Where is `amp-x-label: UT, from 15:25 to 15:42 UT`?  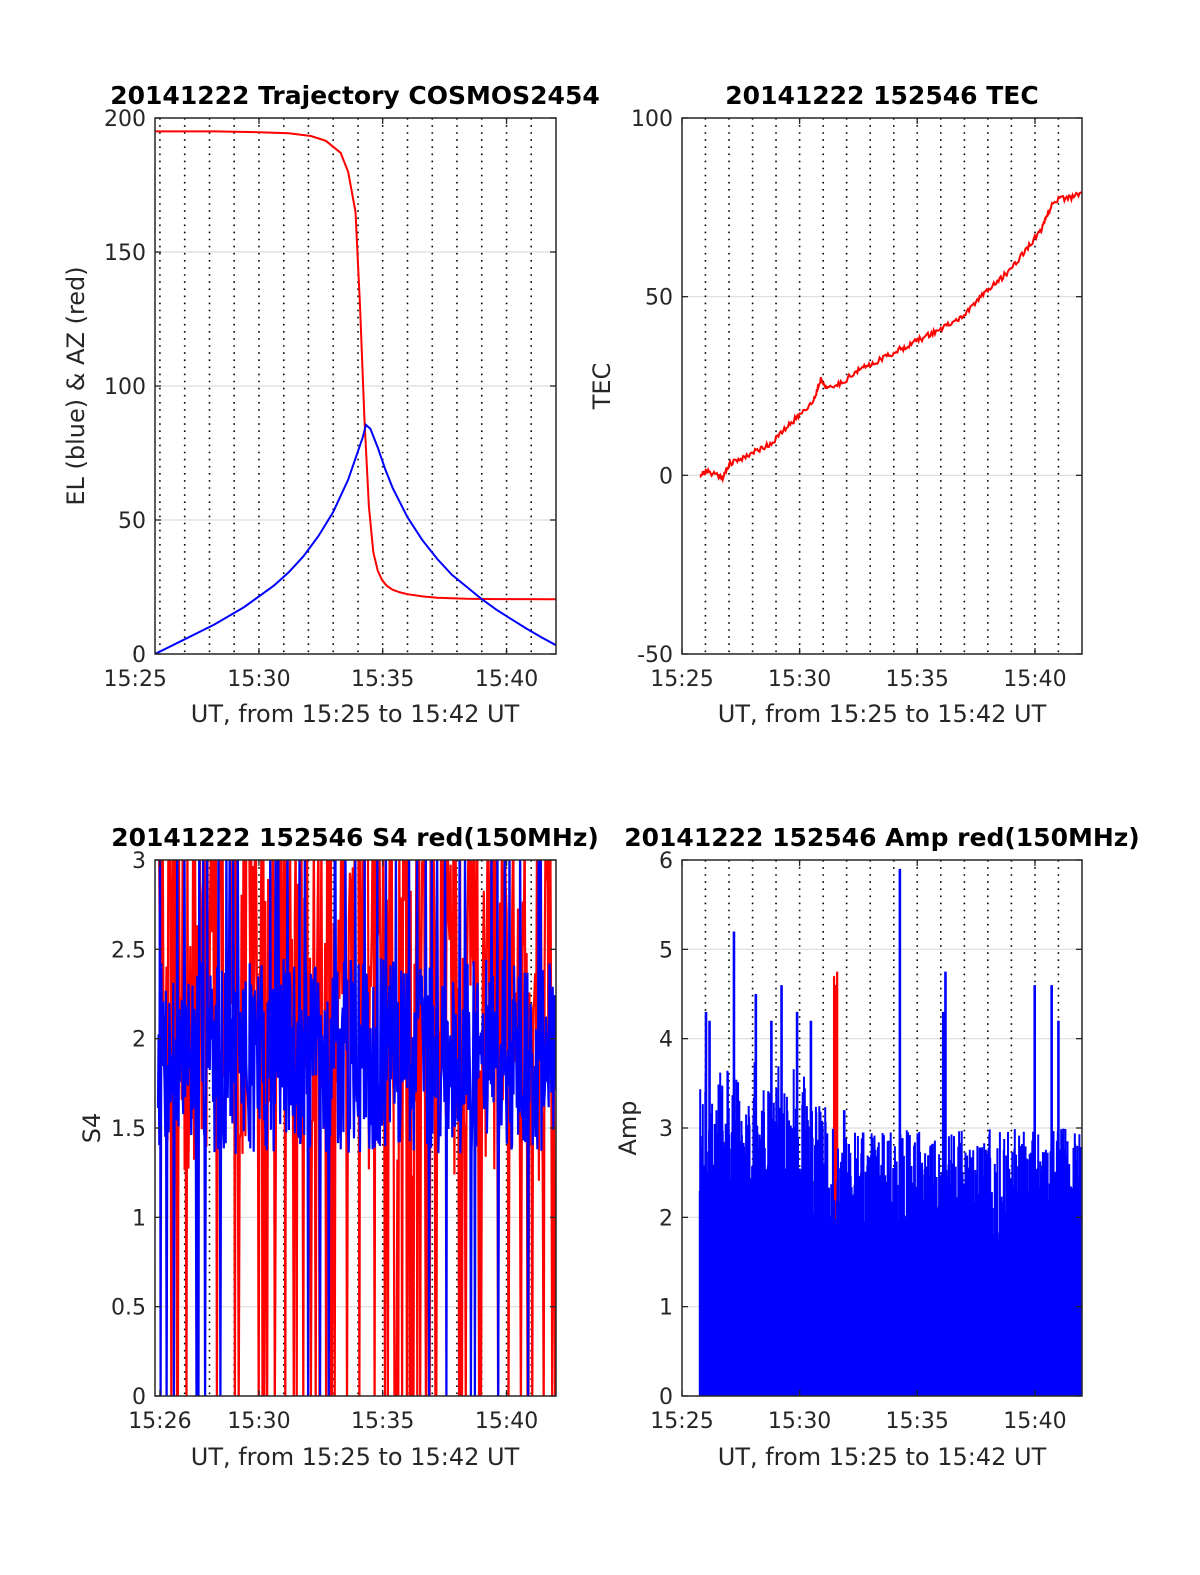 amp-x-label: UT, from 15:25 to 15:42 UT is located at coordinates (882, 1457).